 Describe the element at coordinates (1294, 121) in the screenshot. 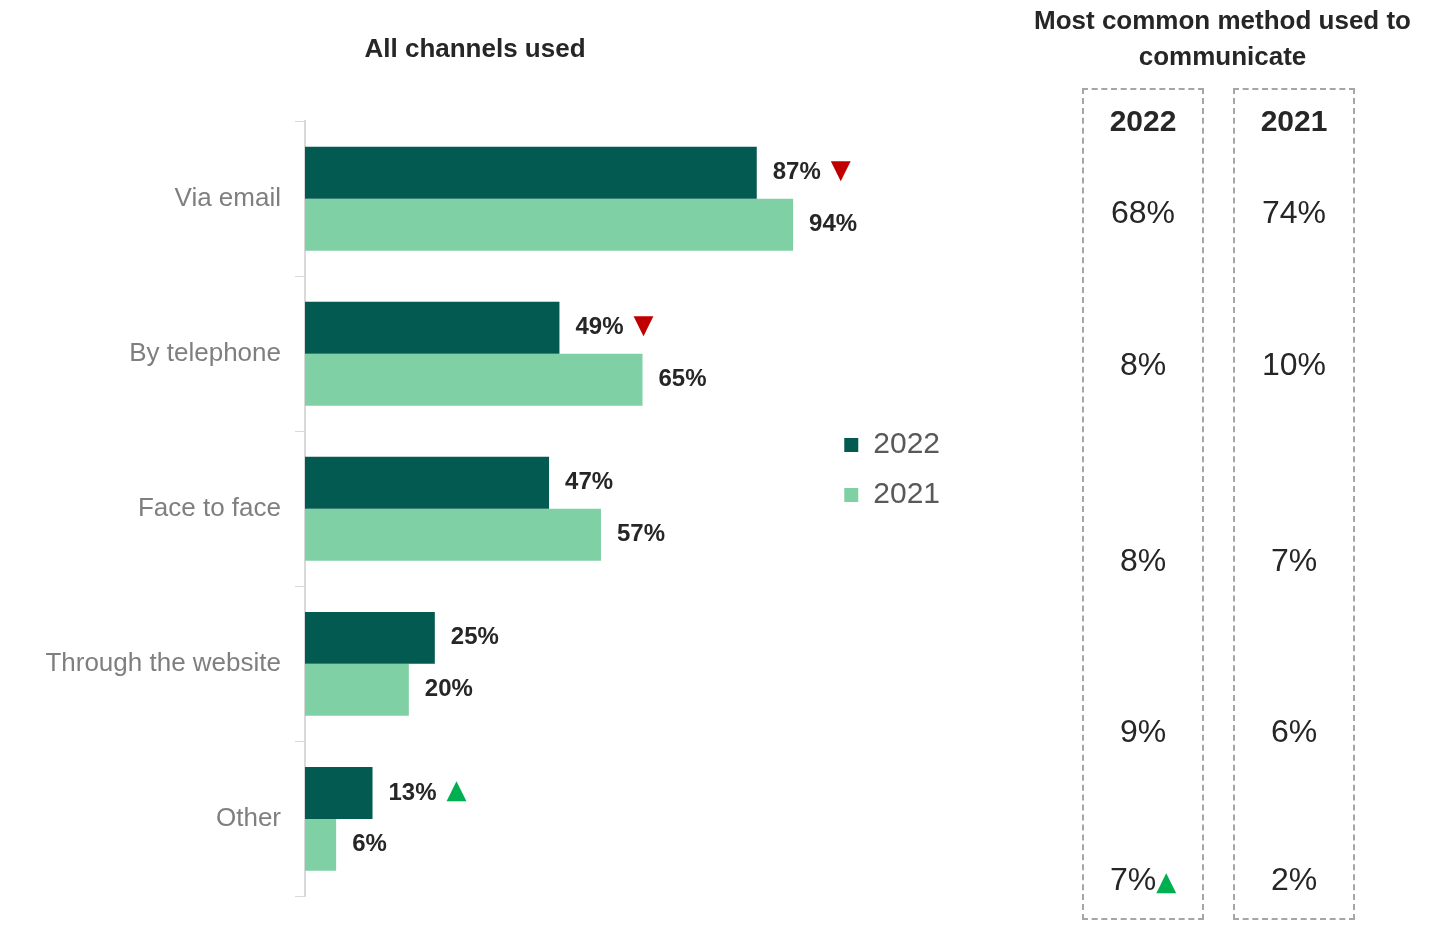

I see `category-label: 2021` at that location.